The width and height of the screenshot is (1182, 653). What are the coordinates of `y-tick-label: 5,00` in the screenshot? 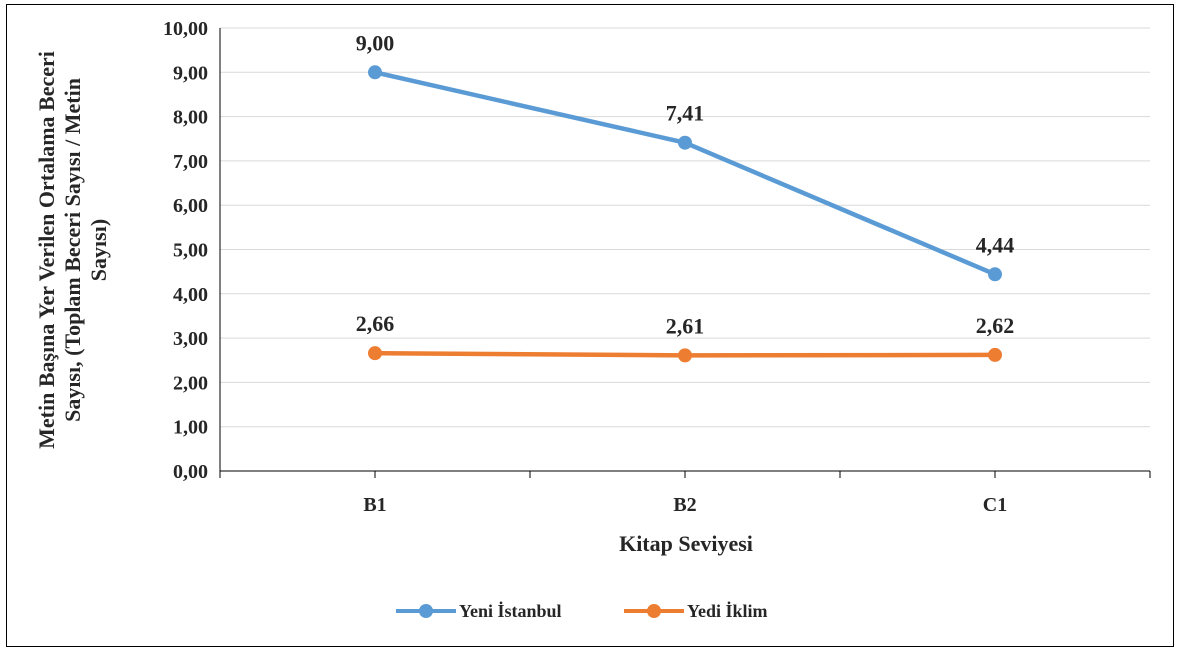 It's located at (190, 251).